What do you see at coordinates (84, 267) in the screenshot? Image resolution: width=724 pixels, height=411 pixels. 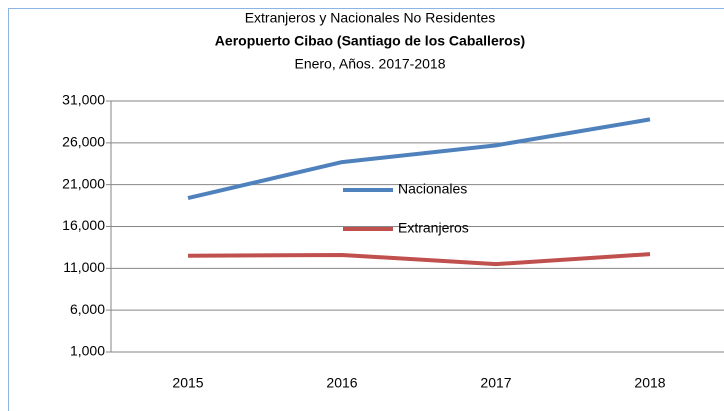 I see `y-tick-label: 11,000` at bounding box center [84, 267].